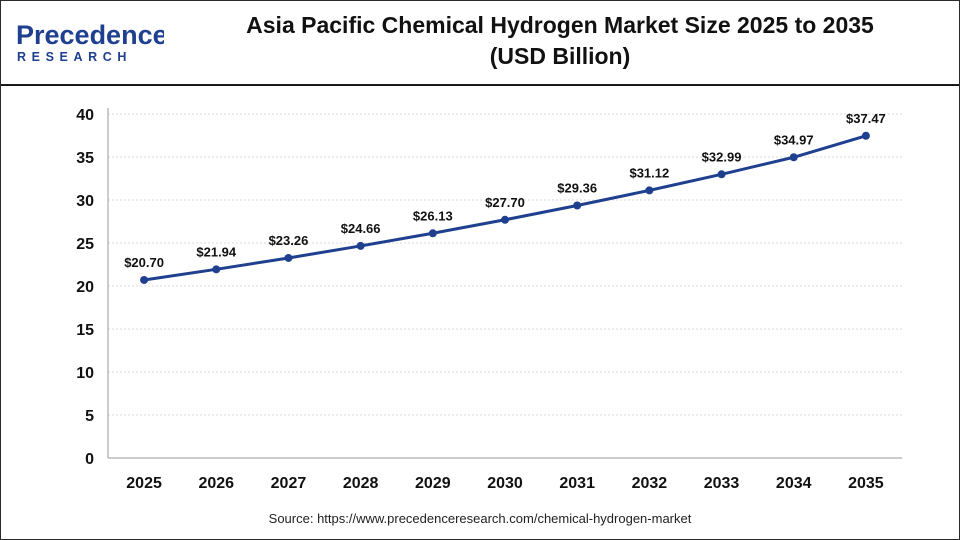  I want to click on data-label: $26.13, so click(433, 215).